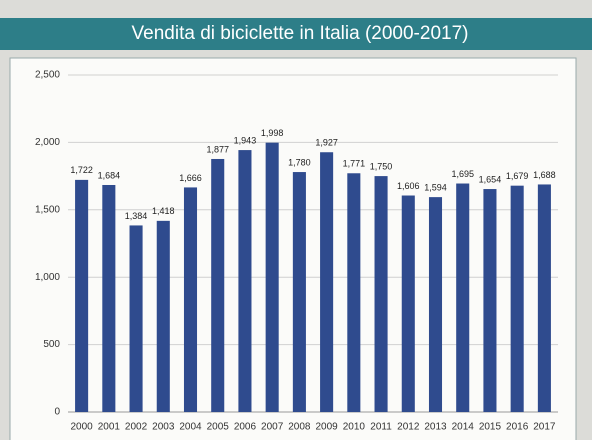 The width and height of the screenshot is (592, 440). Describe the element at coordinates (354, 427) in the screenshot. I see `x-tick-label: 2010` at that location.